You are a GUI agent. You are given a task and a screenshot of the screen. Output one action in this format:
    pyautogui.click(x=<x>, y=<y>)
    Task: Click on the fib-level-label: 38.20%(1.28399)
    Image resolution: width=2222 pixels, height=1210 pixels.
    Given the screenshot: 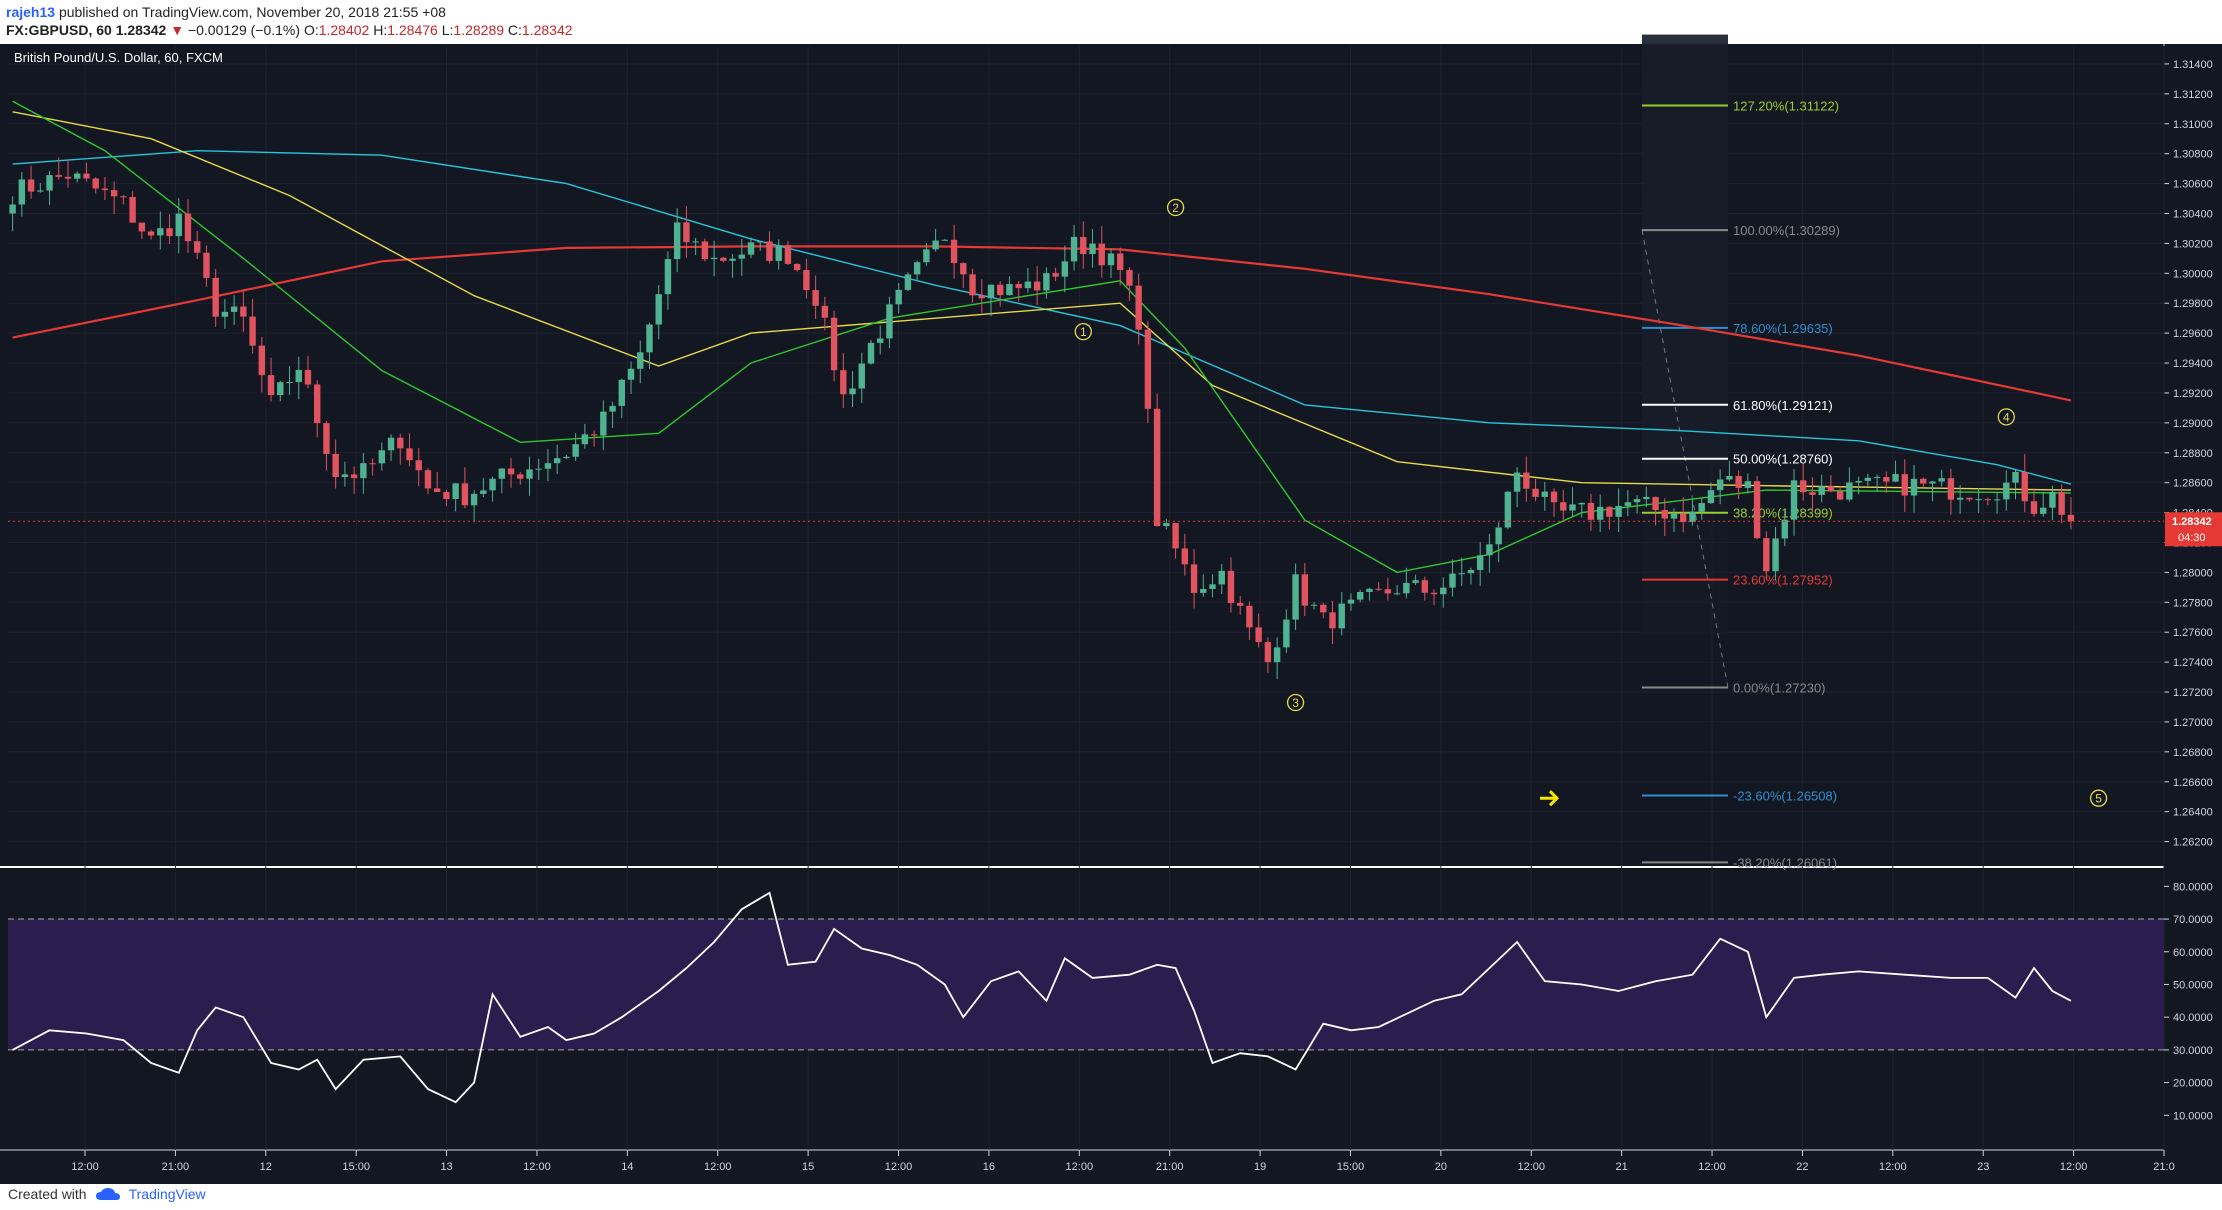 What is the action you would take?
    pyautogui.click(x=1783, y=513)
    